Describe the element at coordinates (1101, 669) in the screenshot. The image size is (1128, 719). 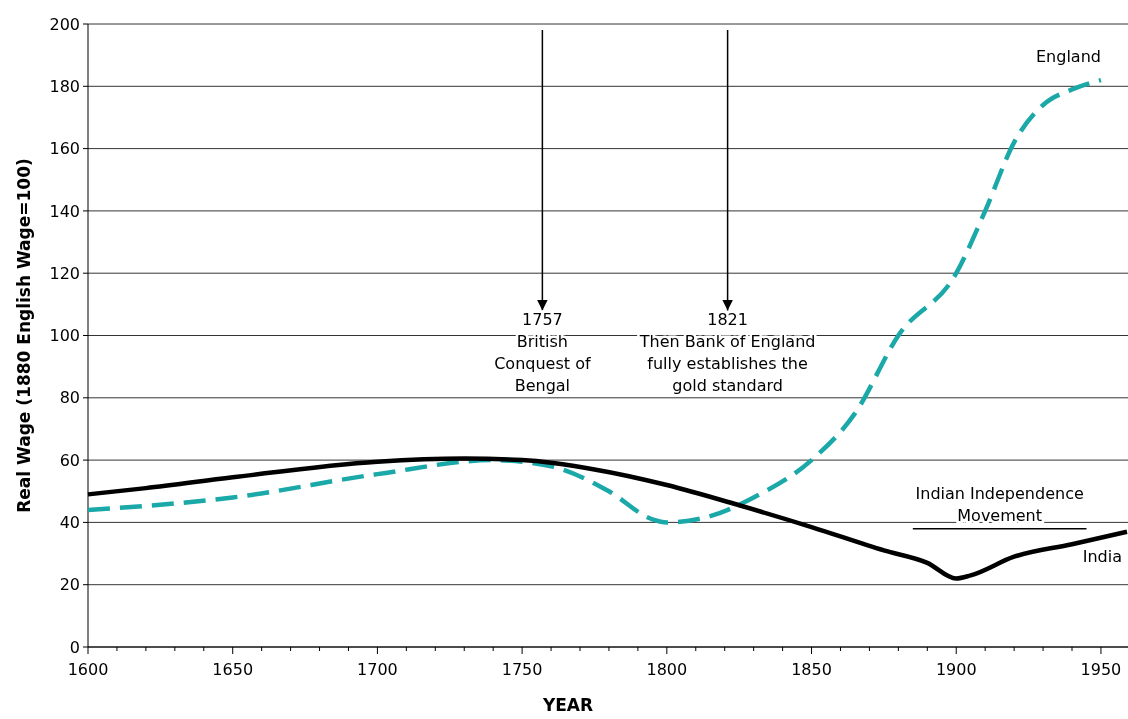
I see `x-tick-label: 1950` at that location.